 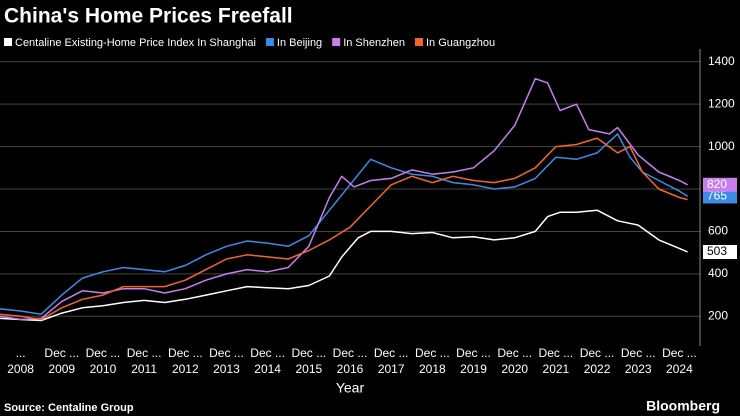 I want to click on x-tick-label: 2013, so click(x=226, y=369).